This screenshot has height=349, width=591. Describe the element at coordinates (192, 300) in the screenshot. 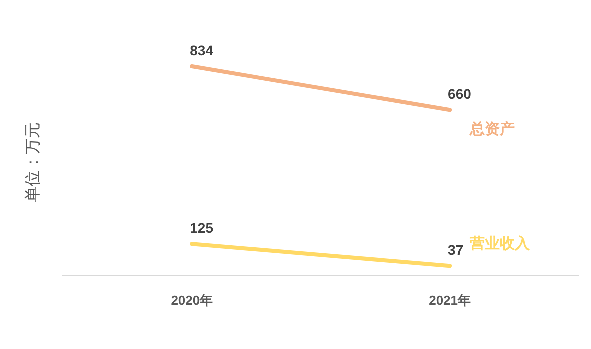

I see `x-tick-label: 2020年` at that location.